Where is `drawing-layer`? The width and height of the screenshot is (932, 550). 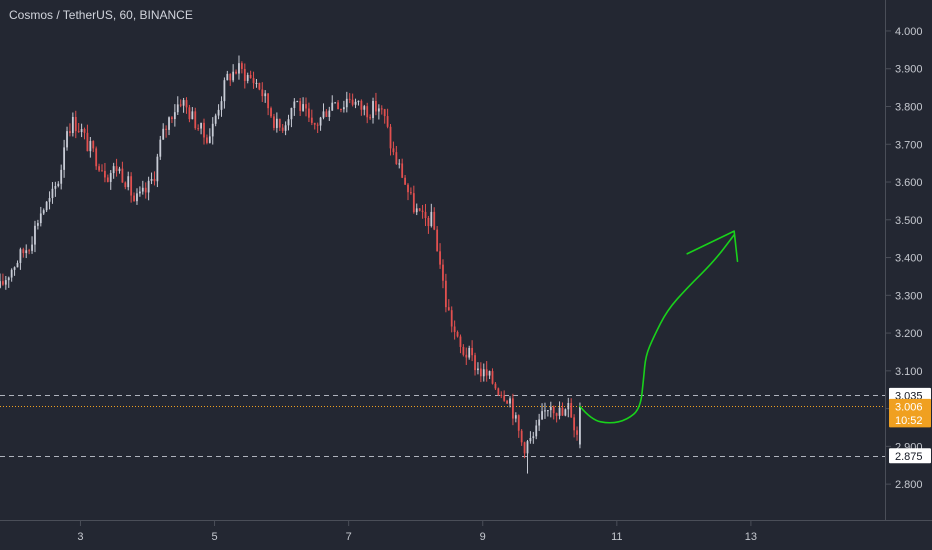
drawing-layer is located at coordinates (659, 327).